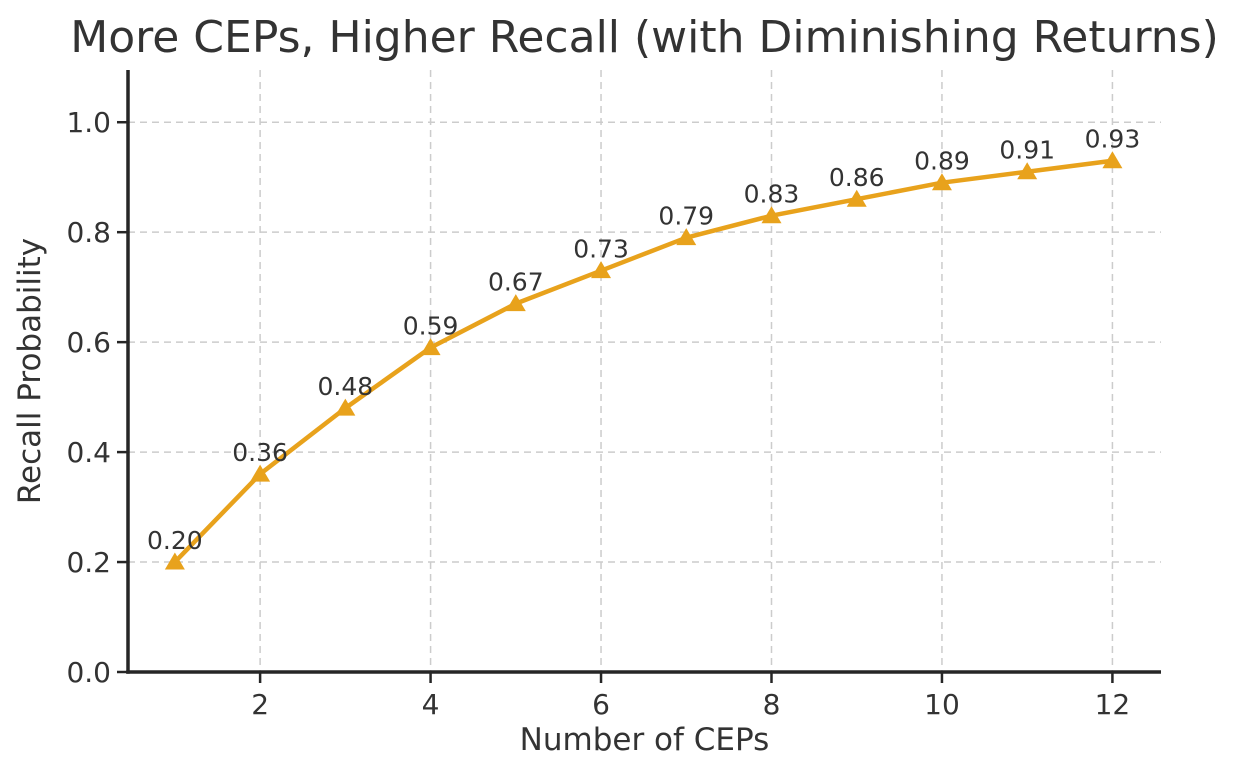 Image resolution: width=1244 pixels, height=780 pixels. What do you see at coordinates (942, 161) in the screenshot?
I see `data-point-label: 0.89` at bounding box center [942, 161].